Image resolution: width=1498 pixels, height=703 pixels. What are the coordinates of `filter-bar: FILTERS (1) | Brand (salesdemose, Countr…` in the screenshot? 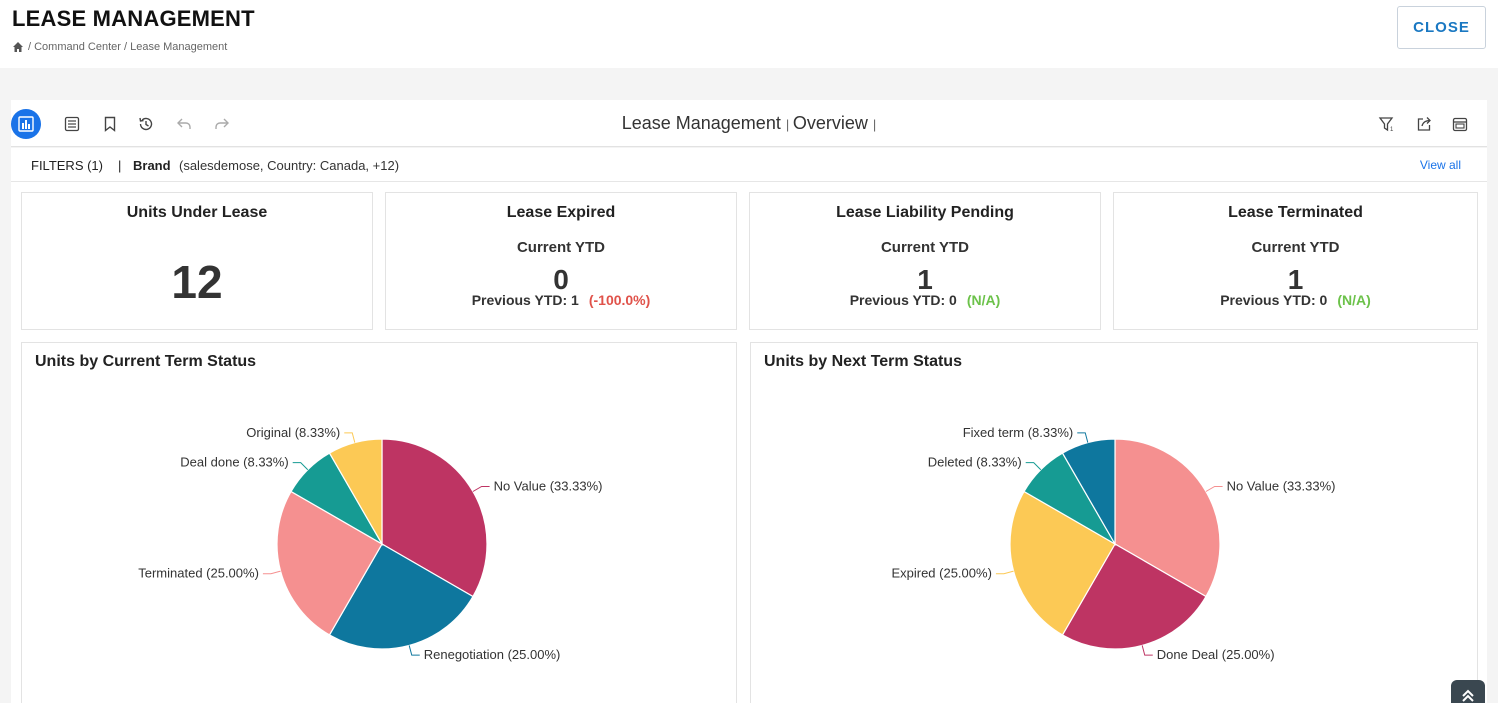 It's located at (749, 165).